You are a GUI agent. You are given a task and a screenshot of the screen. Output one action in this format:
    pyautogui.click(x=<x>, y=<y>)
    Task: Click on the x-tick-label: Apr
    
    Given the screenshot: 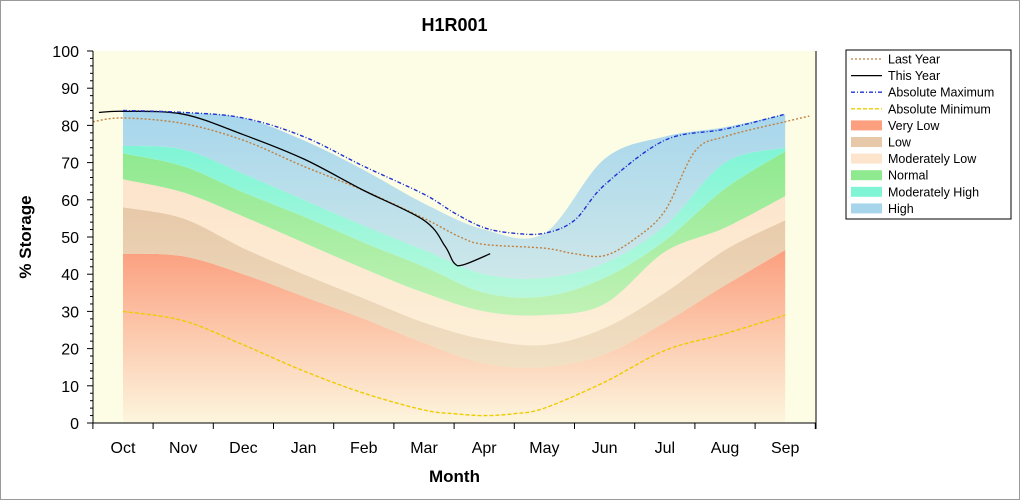 What is the action you would take?
    pyautogui.click(x=485, y=448)
    